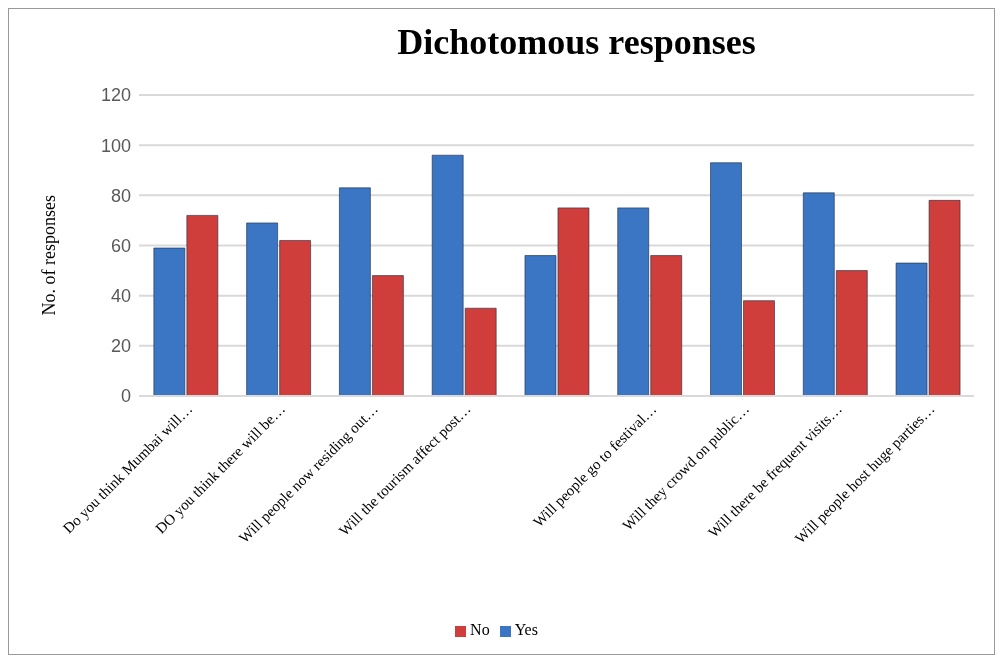 This screenshot has width=1001, height=661. Describe the element at coordinates (120, 346) in the screenshot. I see `y-tick-label: 20` at that location.